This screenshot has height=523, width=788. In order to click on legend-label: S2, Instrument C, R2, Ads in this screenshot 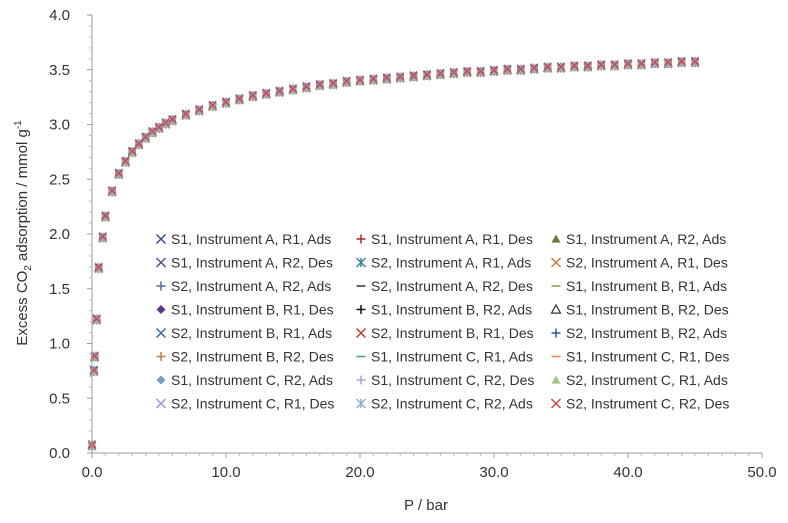, I will do `click(452, 404)`.